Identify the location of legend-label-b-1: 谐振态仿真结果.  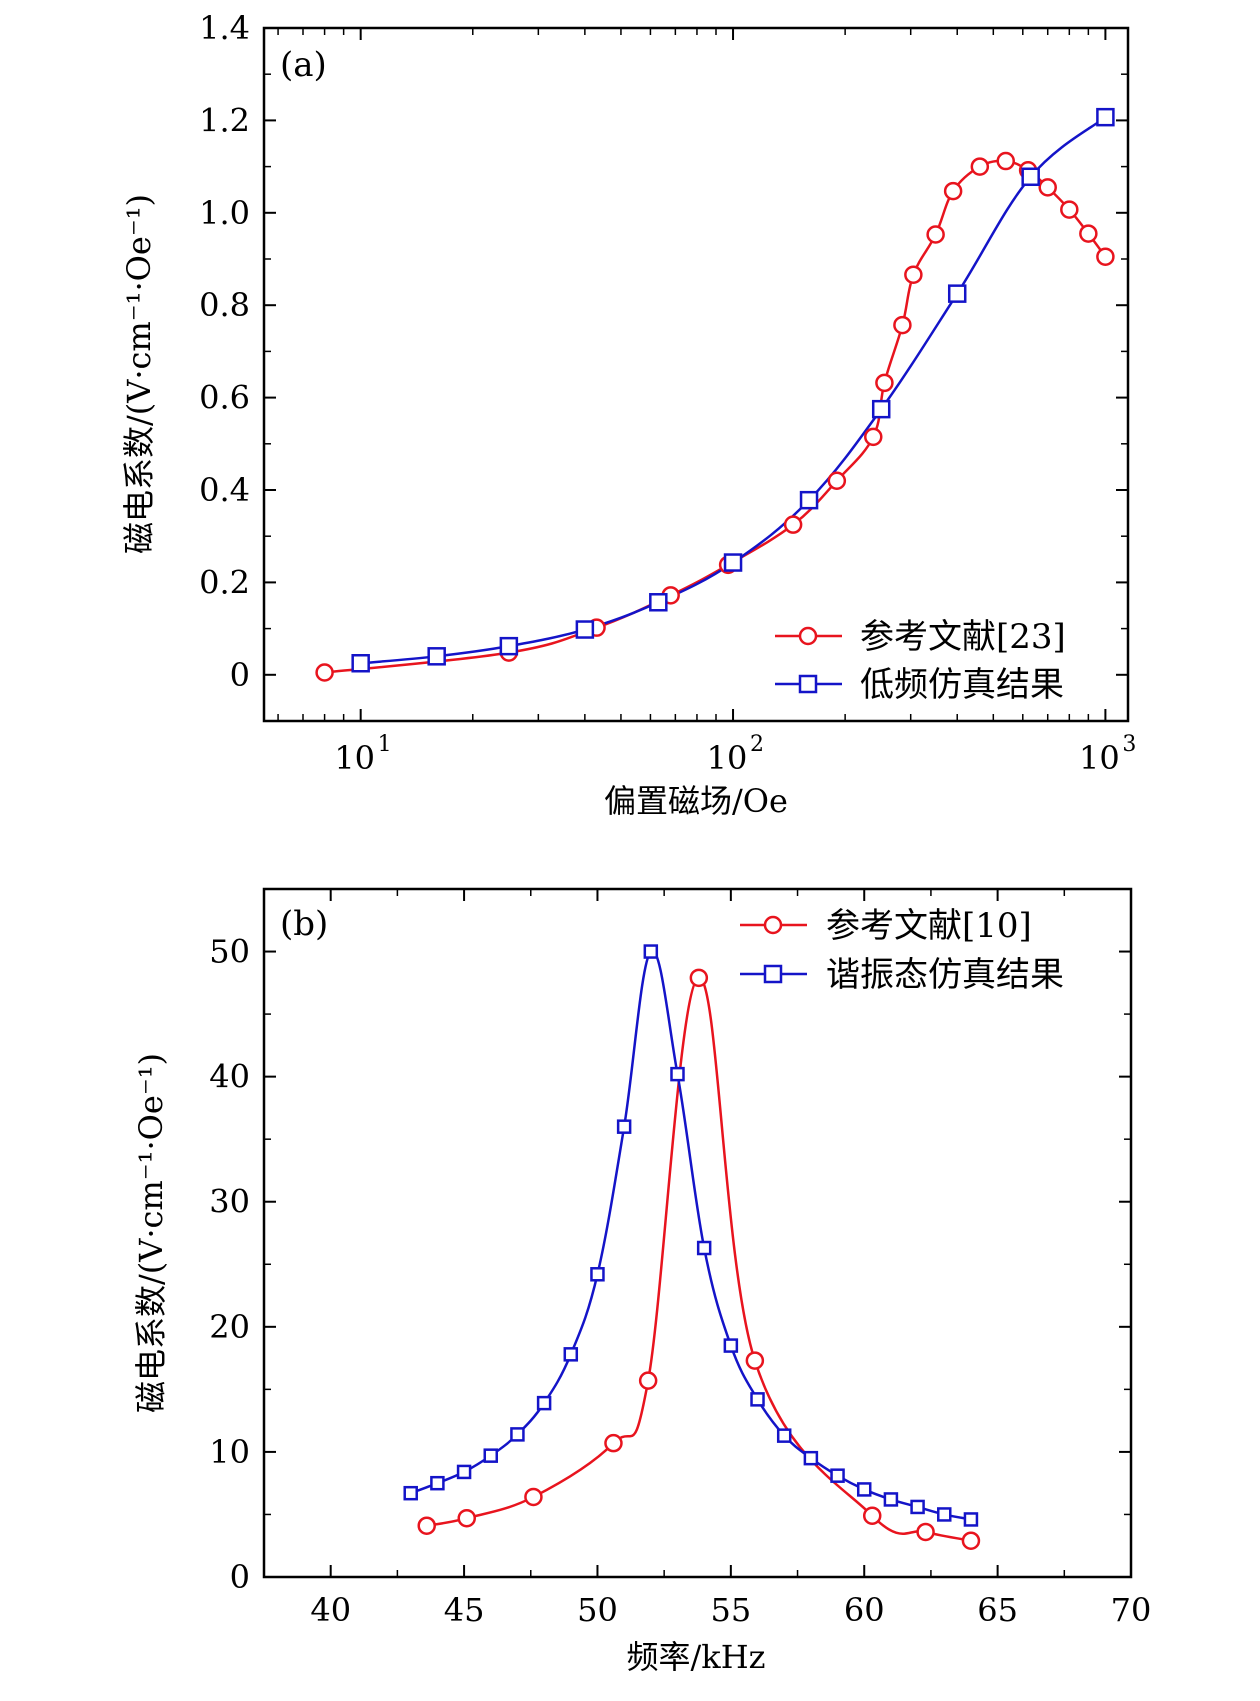
(945, 975).